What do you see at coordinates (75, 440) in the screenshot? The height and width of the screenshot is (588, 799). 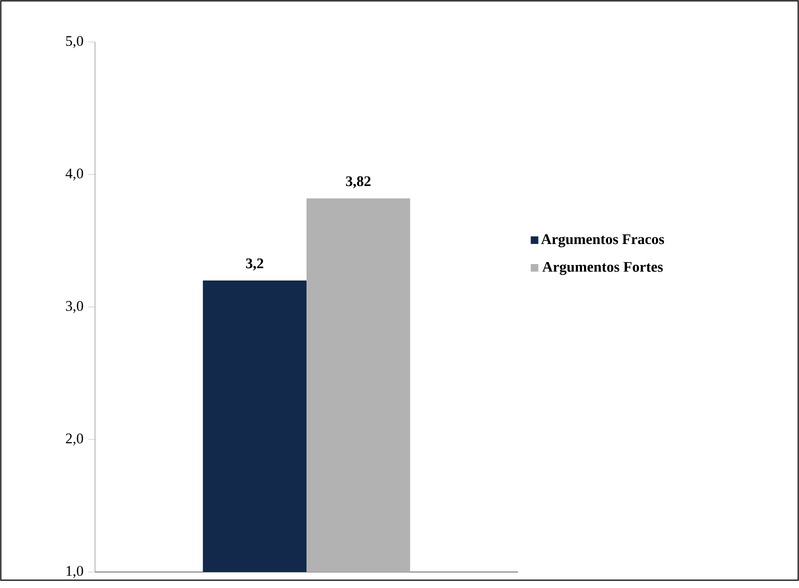 I see `y-tick-label: 2,0` at bounding box center [75, 440].